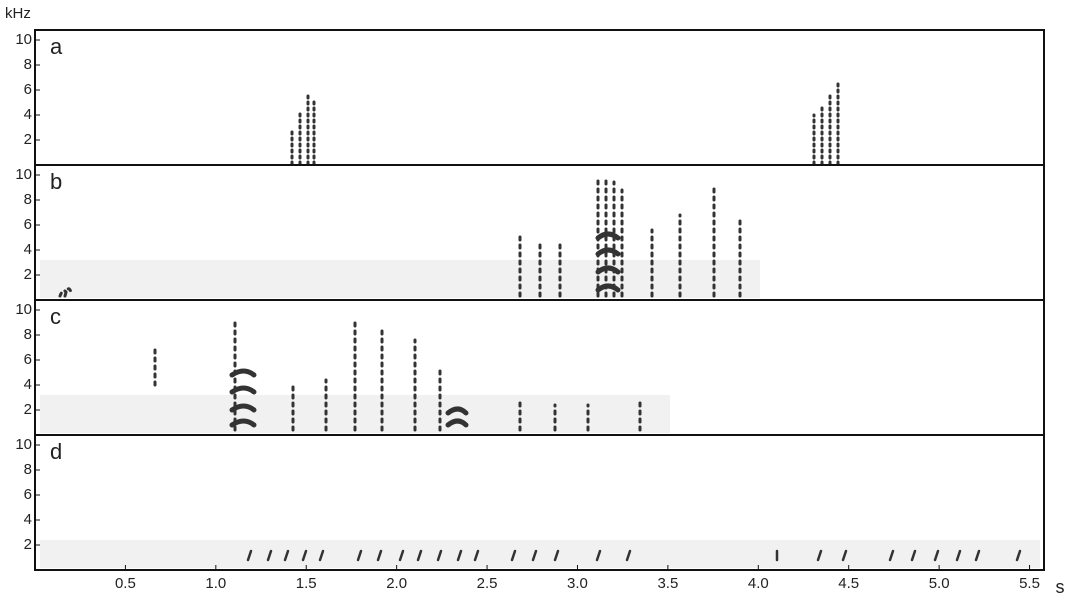 This screenshot has height=597, width=1076. Describe the element at coordinates (306, 583) in the screenshot. I see `x-tick-label: 1.5` at that location.